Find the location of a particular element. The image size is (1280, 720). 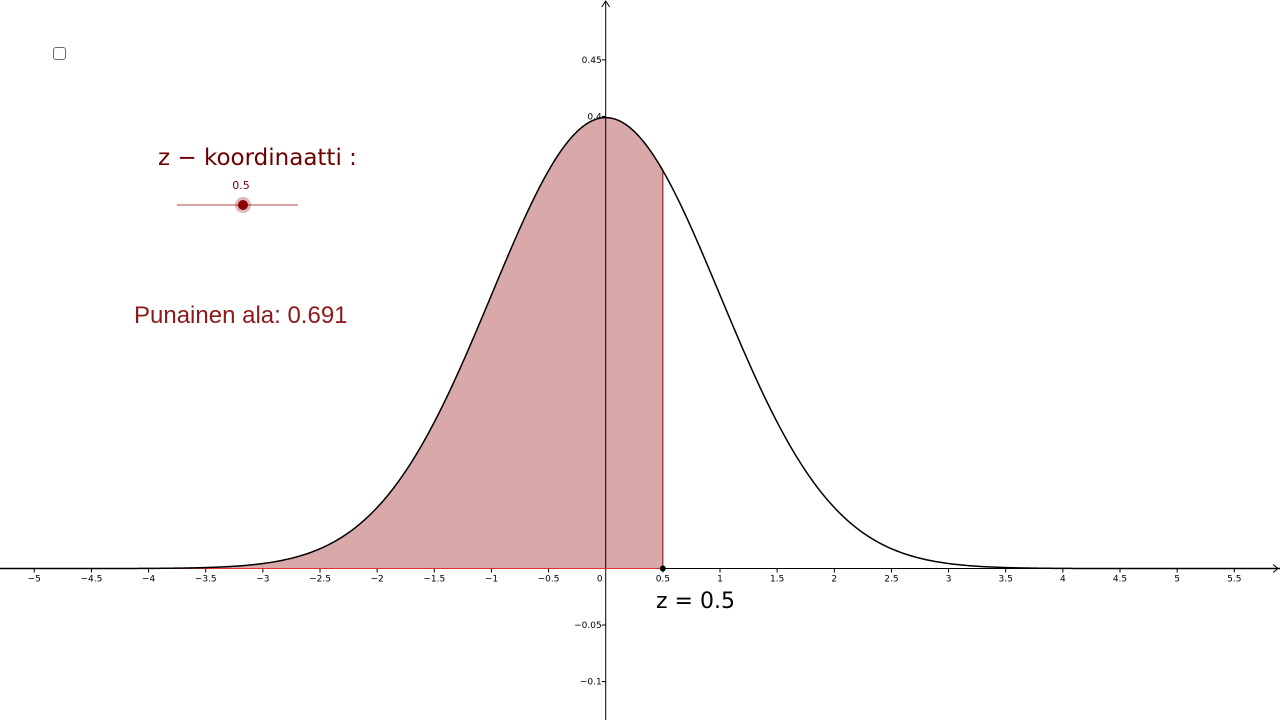

z-point is located at coordinates (662, 568).